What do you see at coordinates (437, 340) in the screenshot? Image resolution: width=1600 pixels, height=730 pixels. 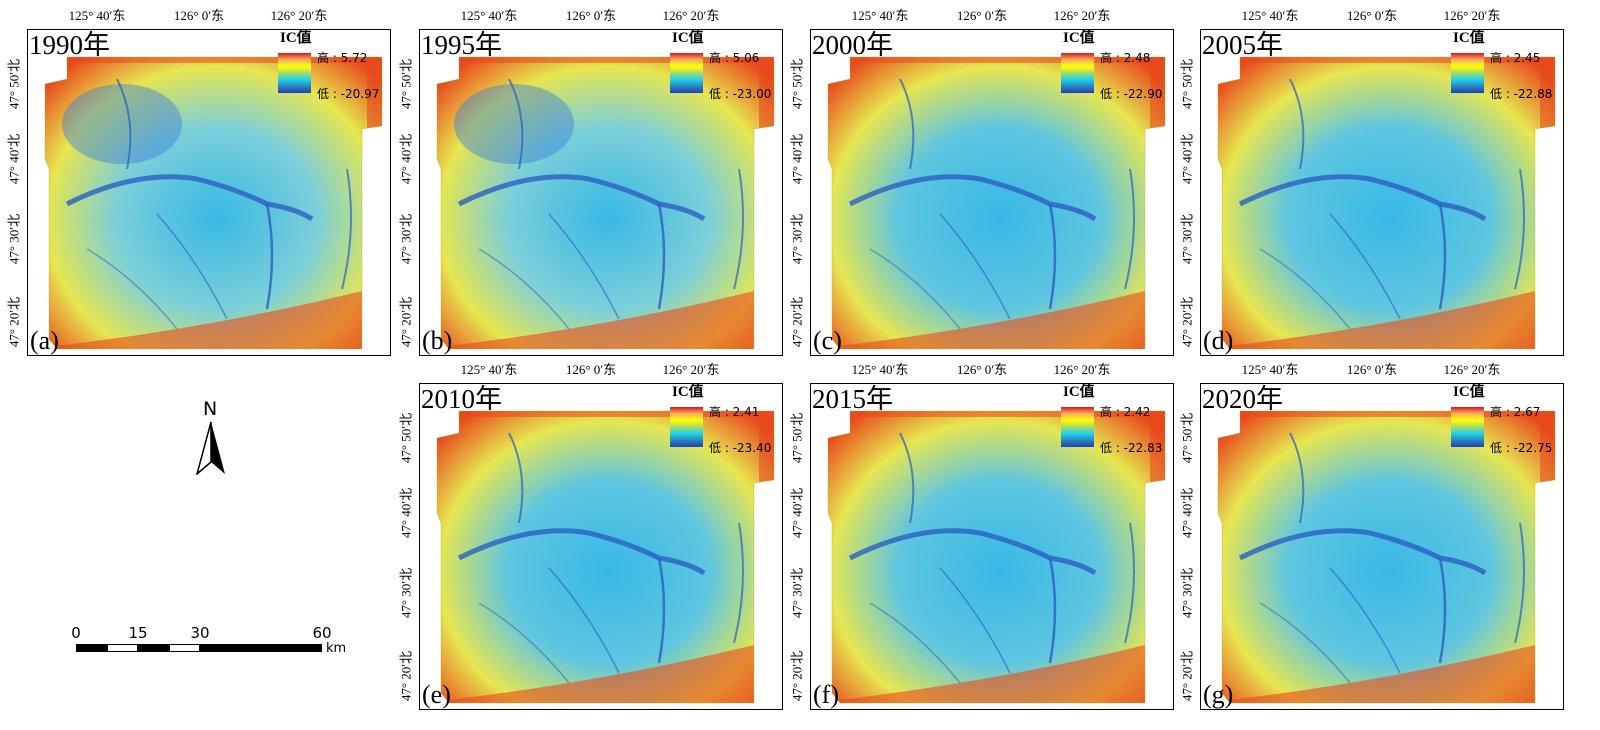 I see `panel-letter: (b)` at bounding box center [437, 340].